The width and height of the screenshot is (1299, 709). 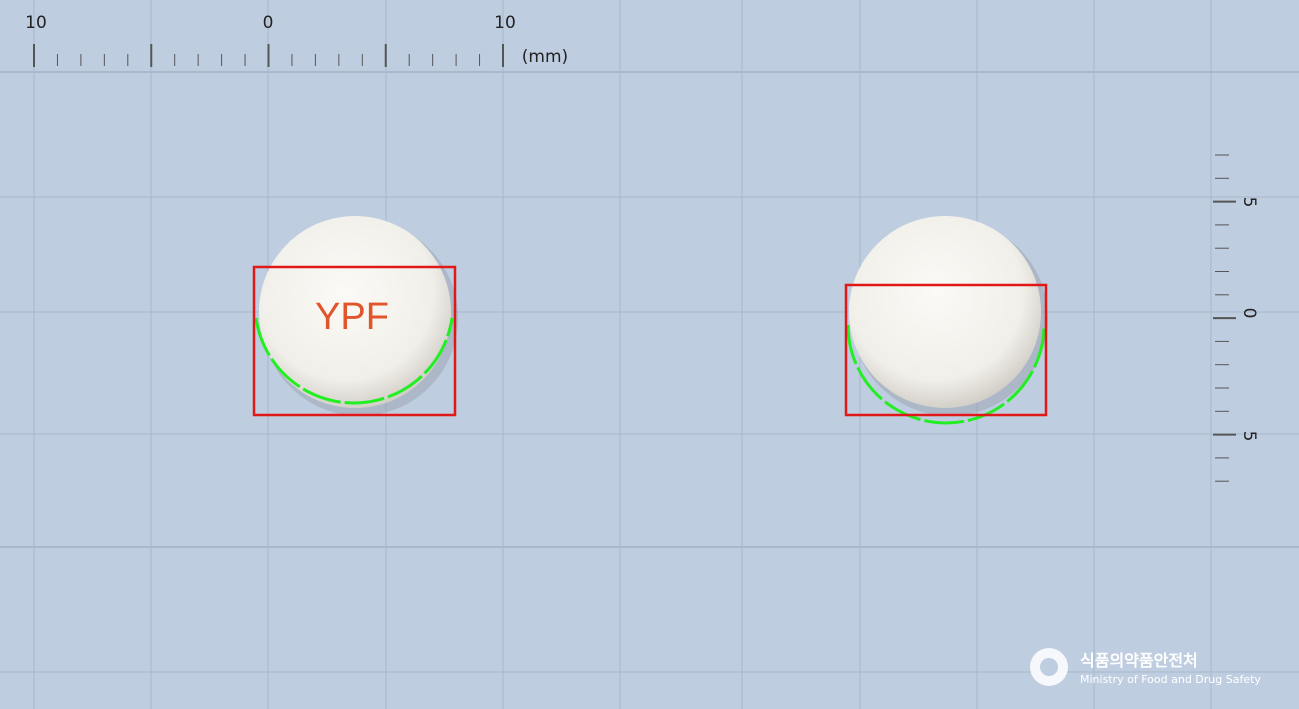 I want to click on imprint: YPF, so click(x=352, y=317).